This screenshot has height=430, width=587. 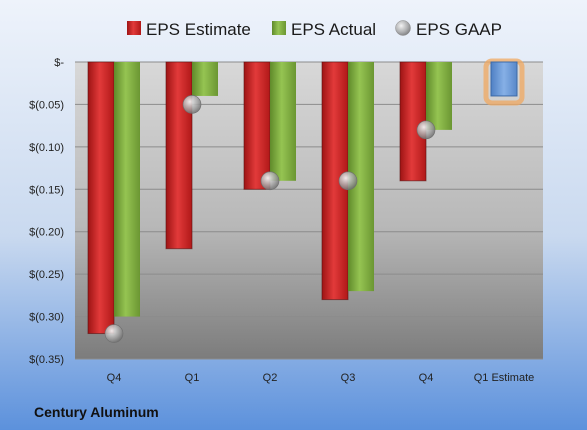 I want to click on legend: EPS Estimate EPS Actual EPS GAAP, so click(x=314, y=29).